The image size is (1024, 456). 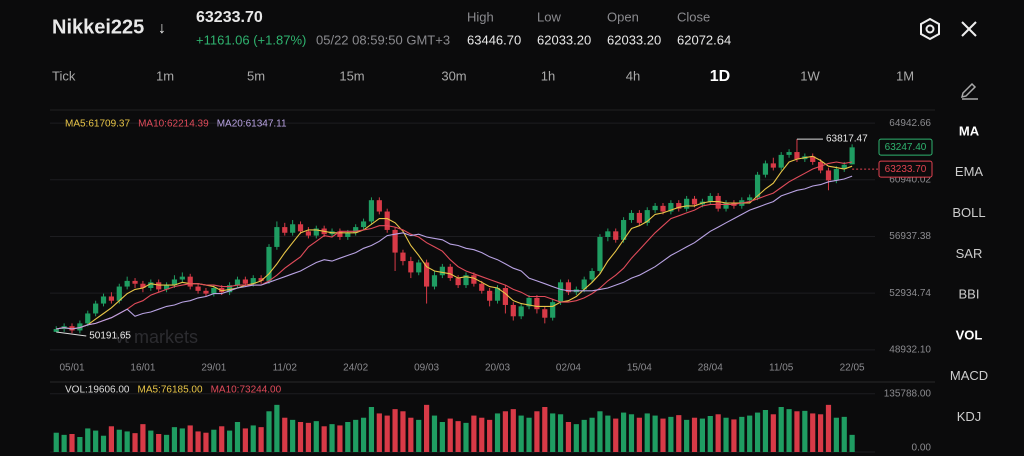 What do you see at coordinates (633, 75) in the screenshot?
I see `timeframe-tab: 4h` at bounding box center [633, 75].